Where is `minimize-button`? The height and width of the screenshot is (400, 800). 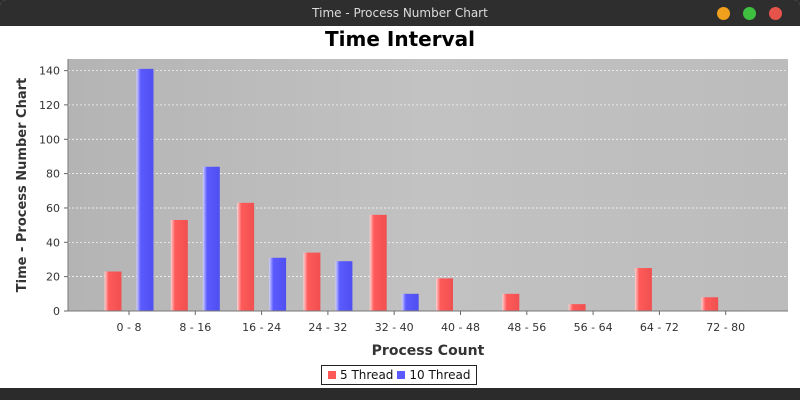 minimize-button is located at coordinates (723, 13).